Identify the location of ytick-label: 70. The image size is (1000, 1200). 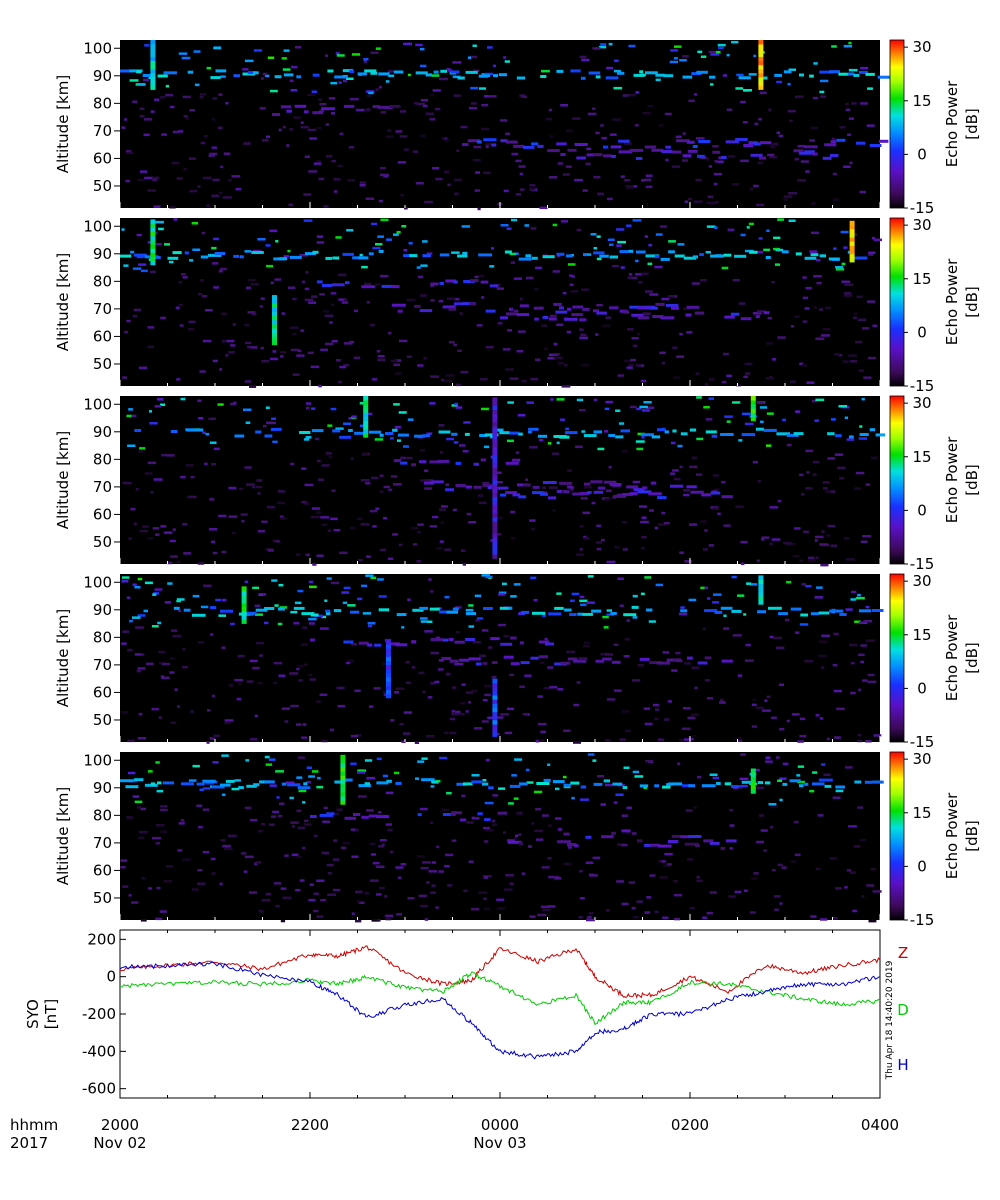
(102, 487).